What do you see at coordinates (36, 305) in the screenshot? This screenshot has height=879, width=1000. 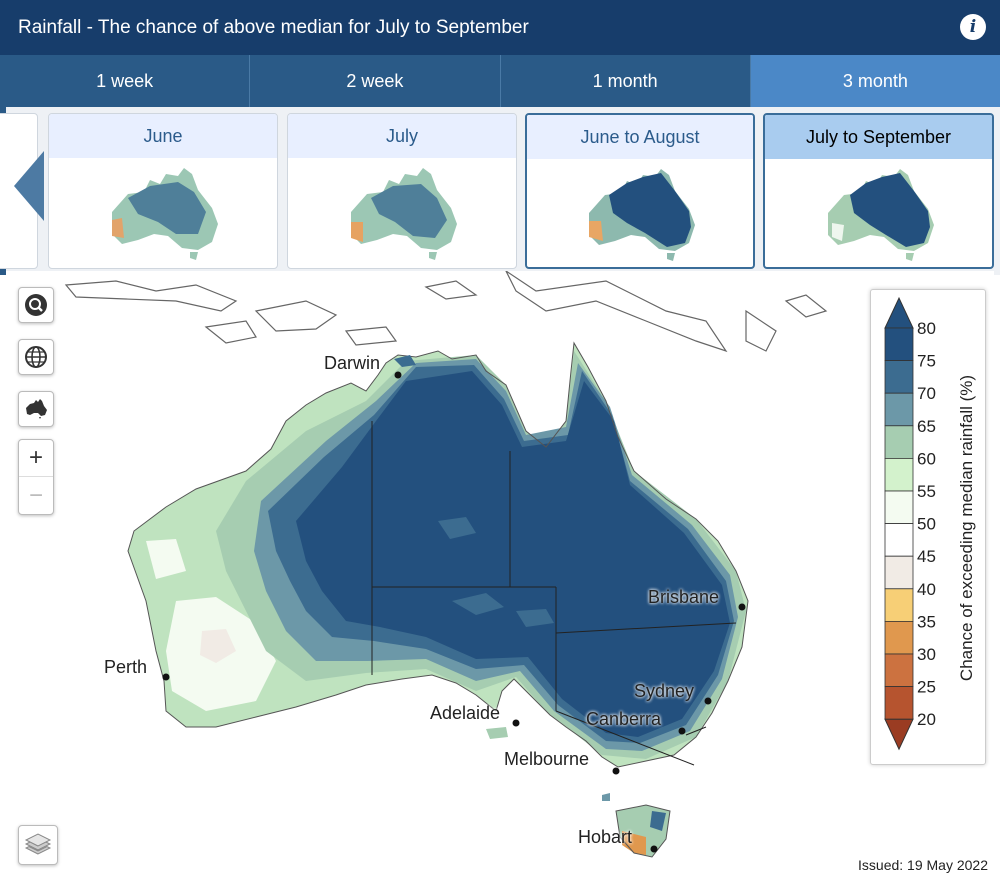 I see `search-icon` at bounding box center [36, 305].